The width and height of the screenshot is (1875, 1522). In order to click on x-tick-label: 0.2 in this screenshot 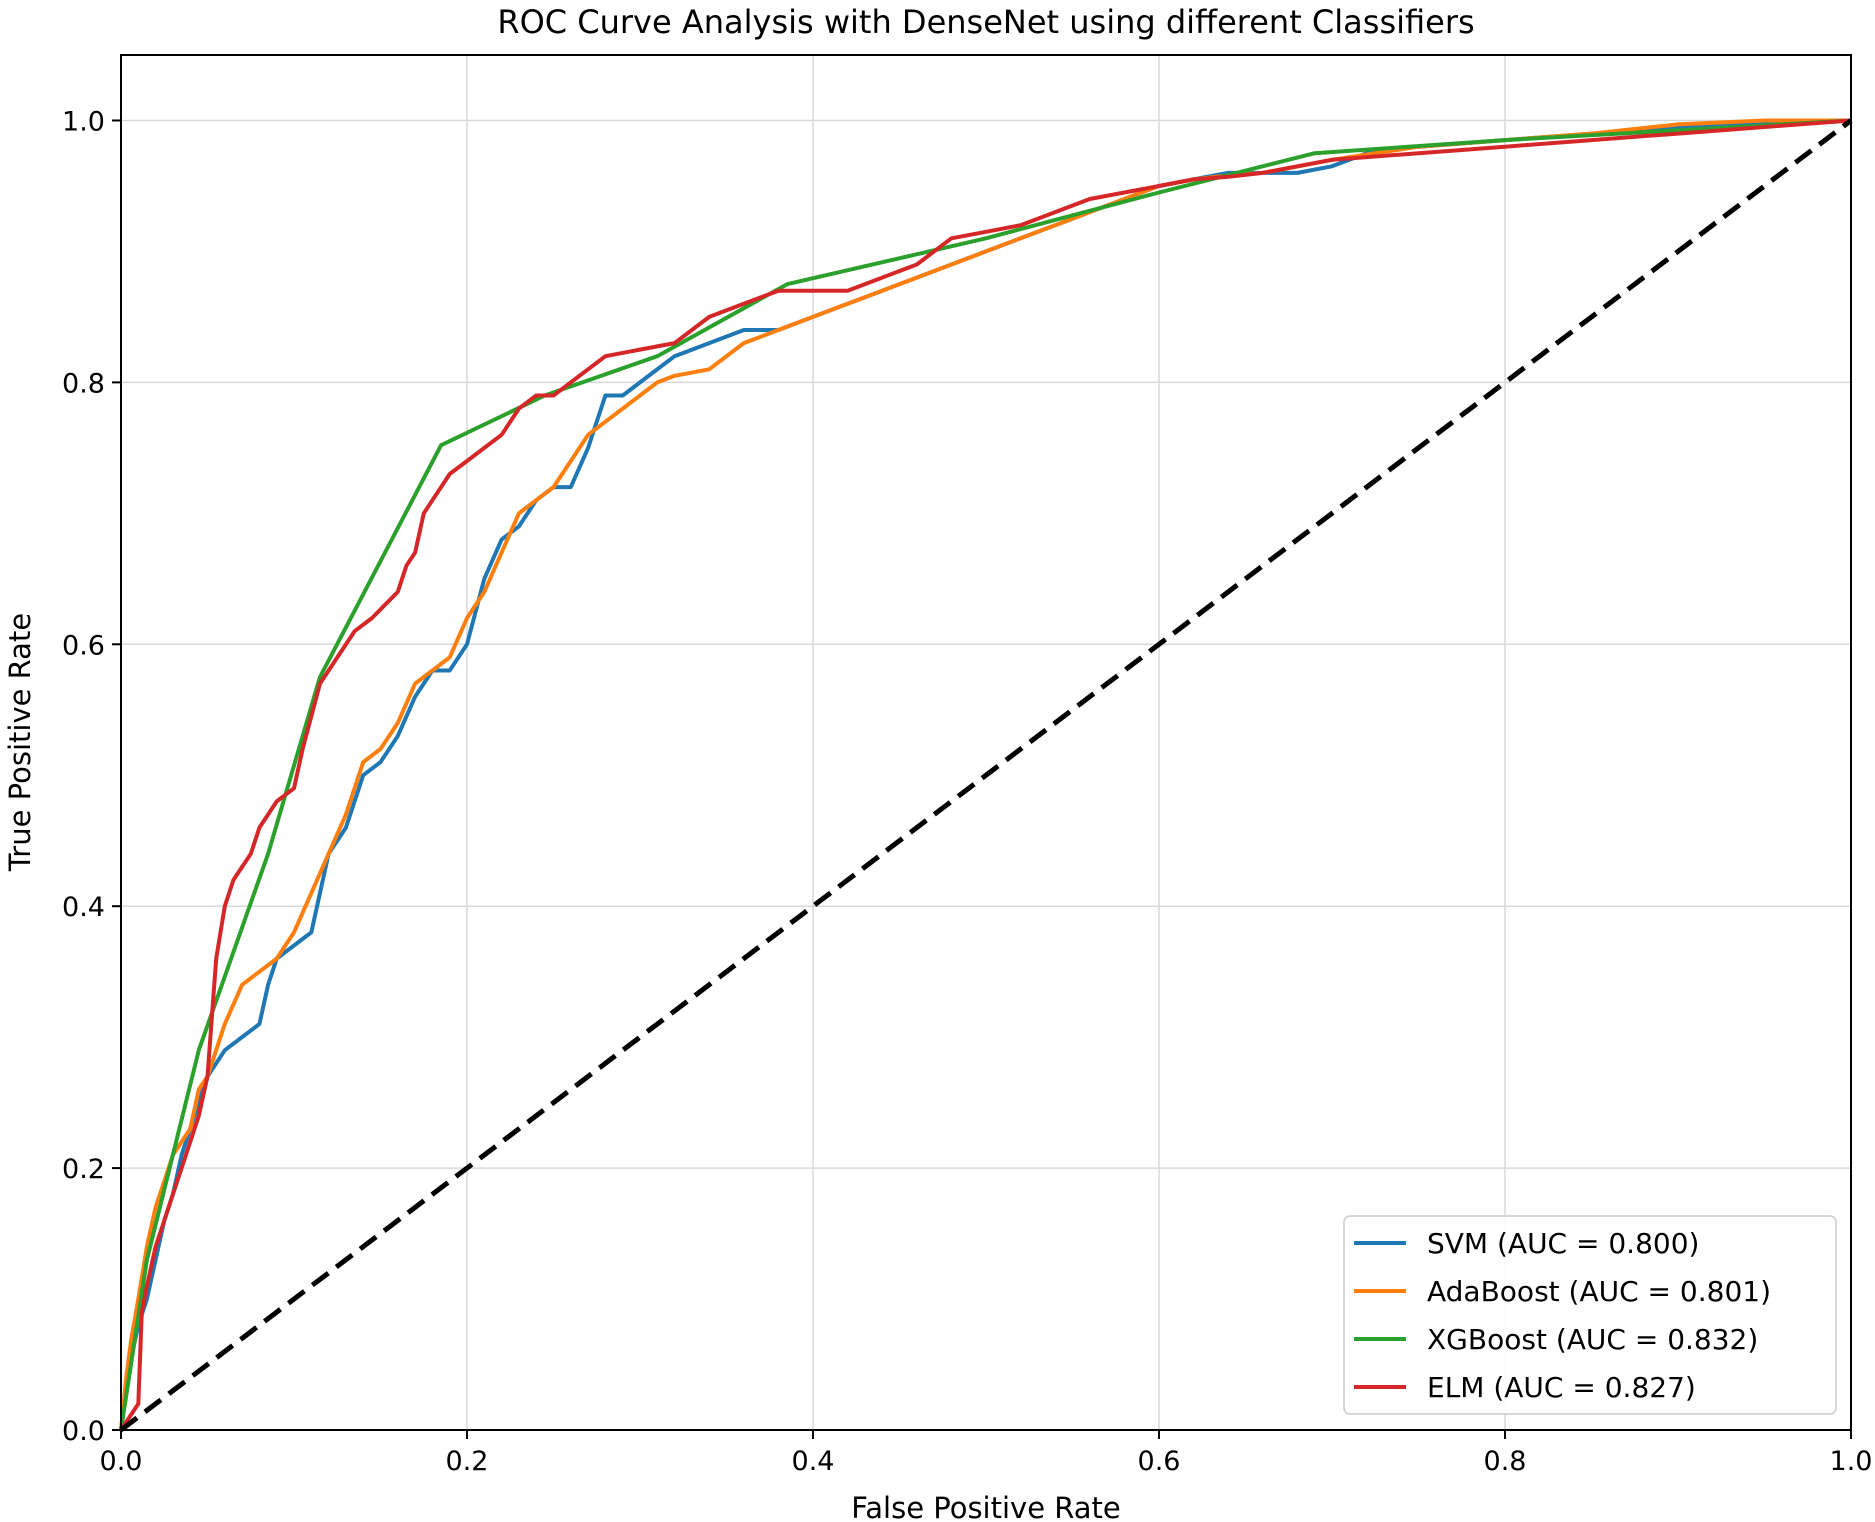, I will do `click(467, 1461)`.